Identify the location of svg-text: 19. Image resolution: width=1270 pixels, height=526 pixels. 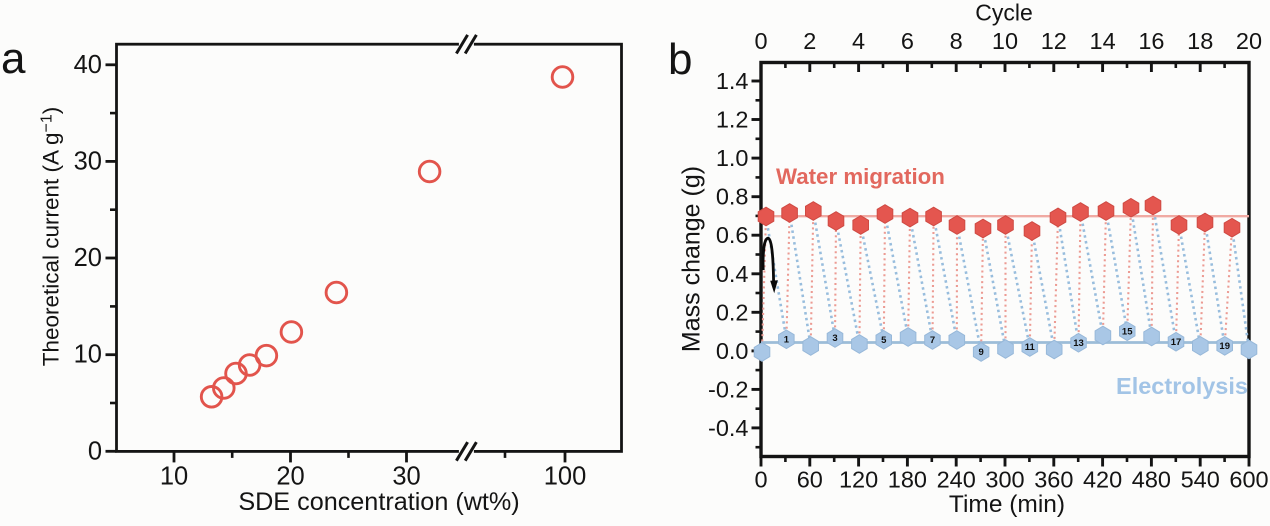
(1224, 346).